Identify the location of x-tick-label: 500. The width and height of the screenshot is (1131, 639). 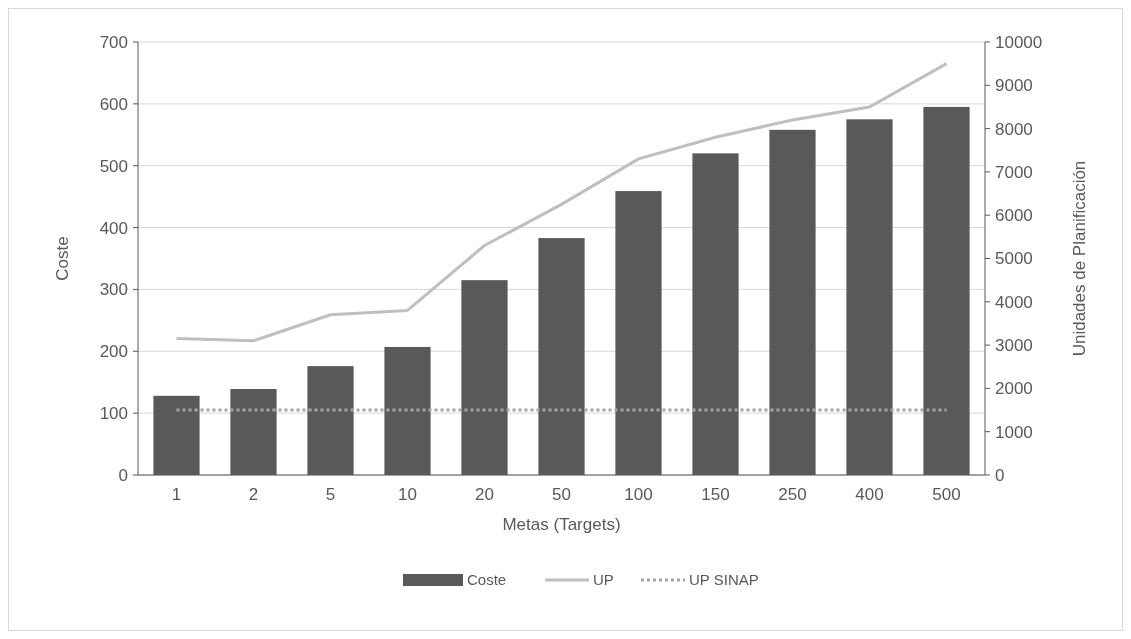
(946, 494).